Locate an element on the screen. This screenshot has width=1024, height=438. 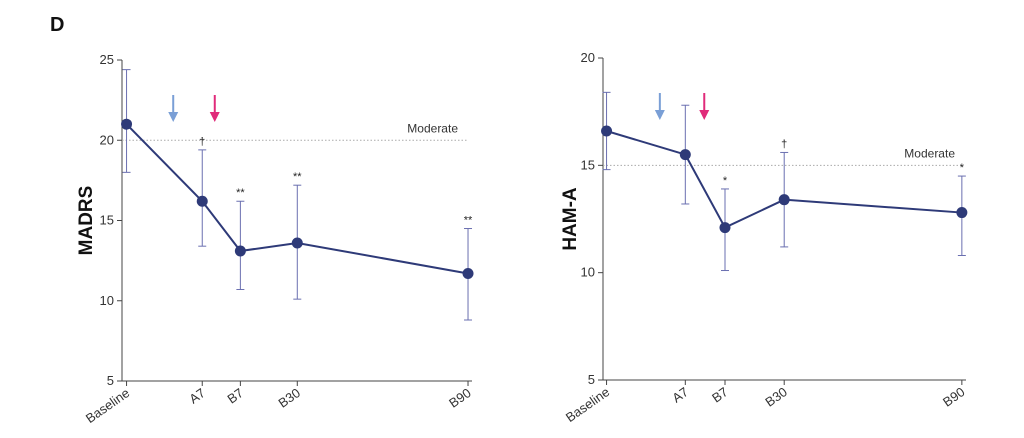
y-axis-label: MADRS is located at coordinates (86, 221).